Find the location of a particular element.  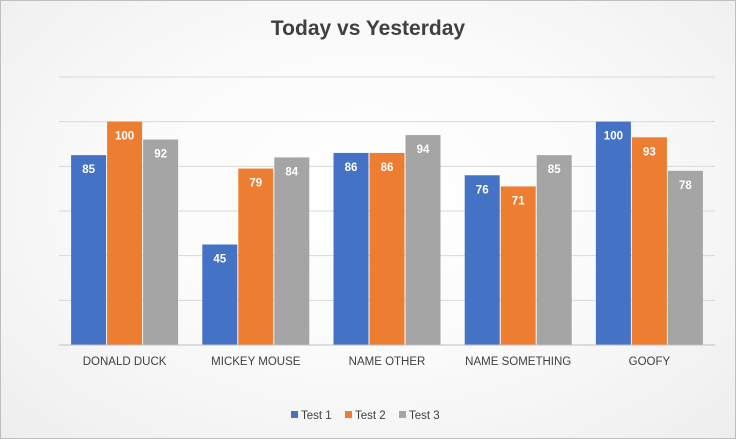

data-label: 76 is located at coordinates (482, 190).